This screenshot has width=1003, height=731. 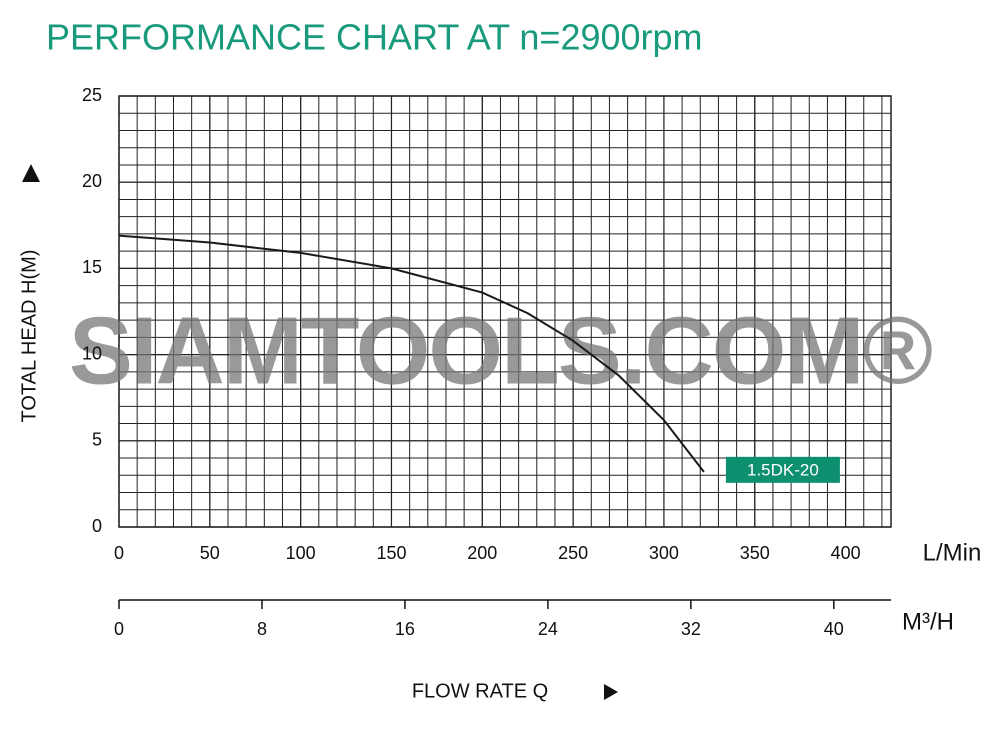 What do you see at coordinates (482, 553) in the screenshot?
I see `x-tick-label: 200` at bounding box center [482, 553].